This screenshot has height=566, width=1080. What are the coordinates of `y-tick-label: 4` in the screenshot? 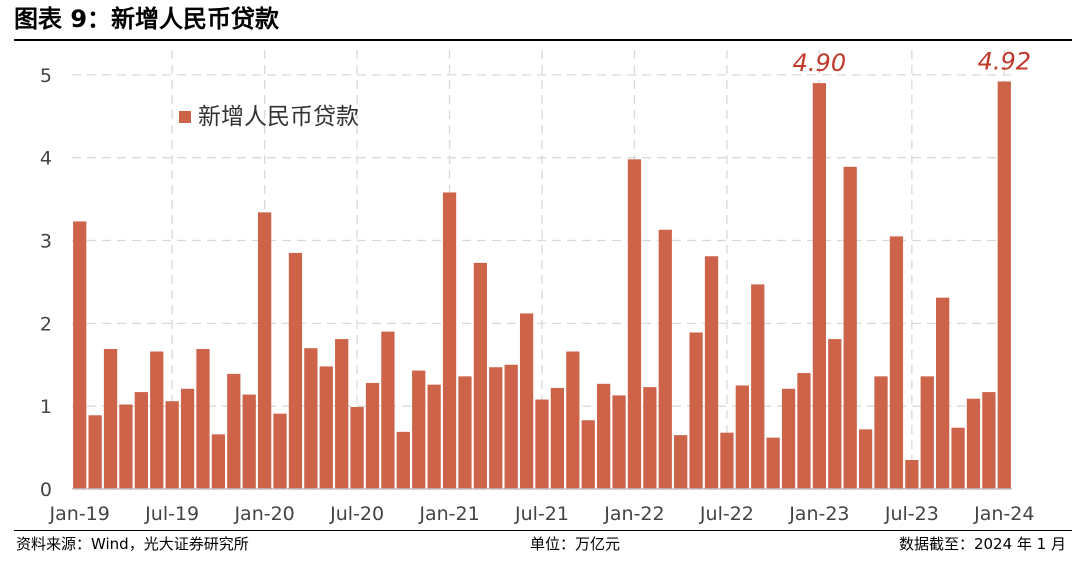 It's located at (46, 159).